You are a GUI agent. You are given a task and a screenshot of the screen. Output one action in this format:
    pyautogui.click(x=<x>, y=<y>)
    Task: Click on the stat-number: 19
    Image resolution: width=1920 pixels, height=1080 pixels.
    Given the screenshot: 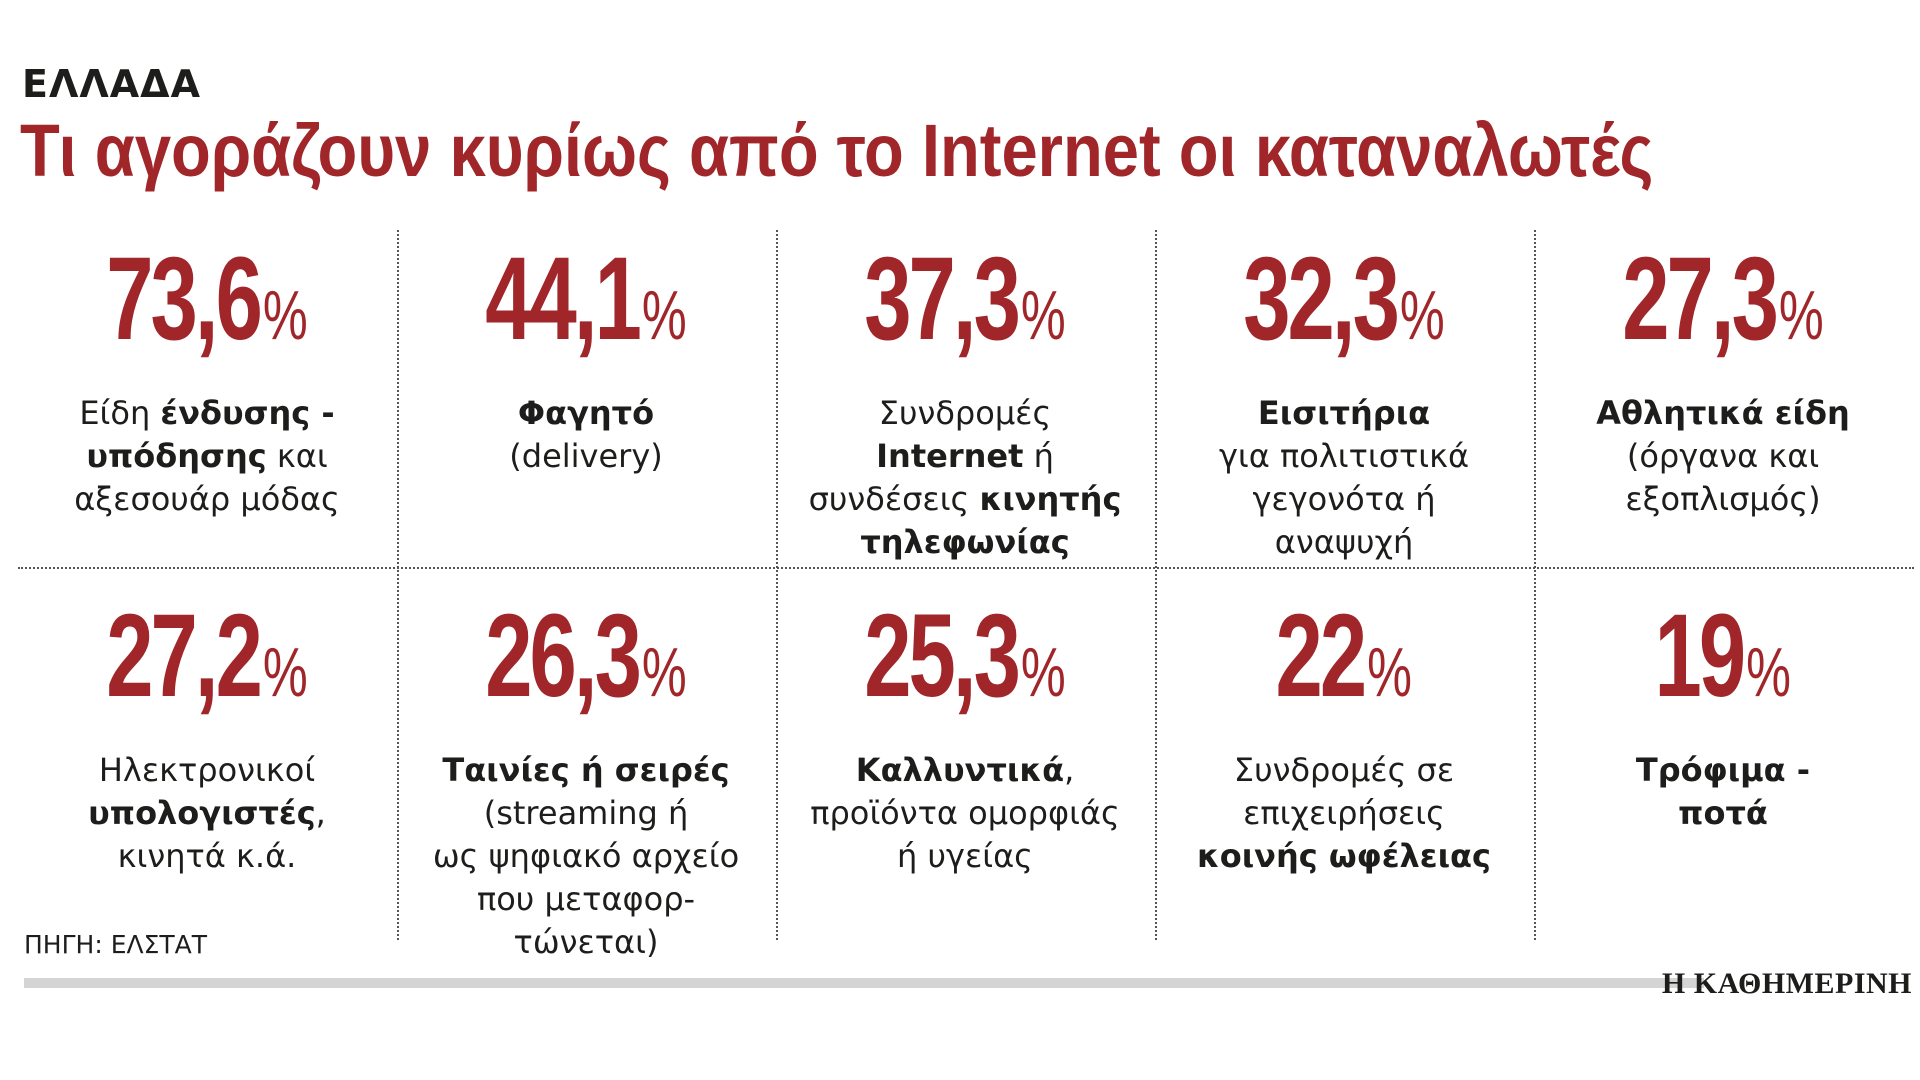 What is the action you would take?
    pyautogui.click(x=1700, y=656)
    